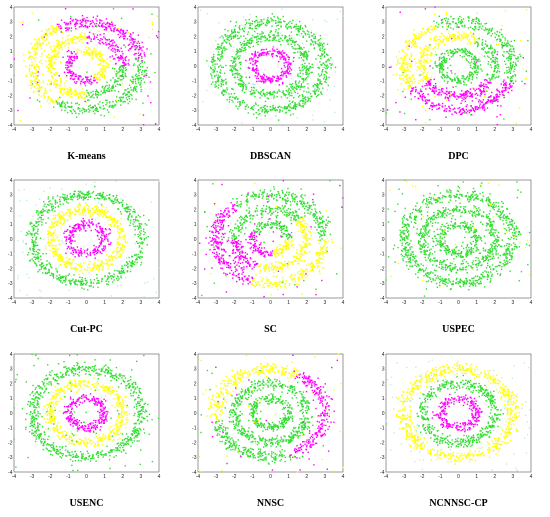 Image resolution: width=550 pixels, height=517 pixels. Describe the element at coordinates (383, 23) in the screenshot. I see `y-tick-label: 3` at that location.